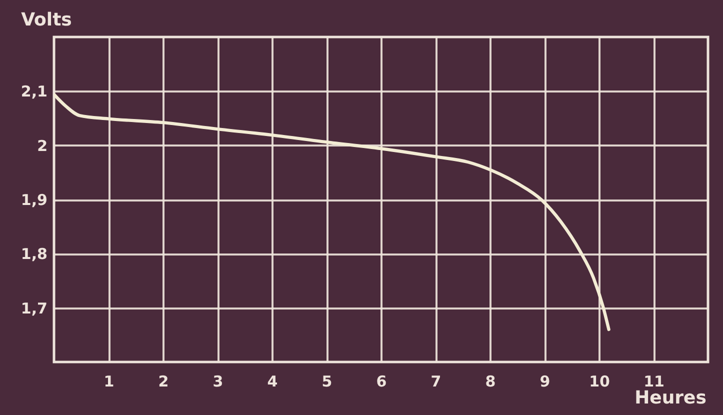 Image resolution: width=723 pixels, height=415 pixels. Describe the element at coordinates (34, 200) in the screenshot. I see `y-tick-label: 1,9` at that location.